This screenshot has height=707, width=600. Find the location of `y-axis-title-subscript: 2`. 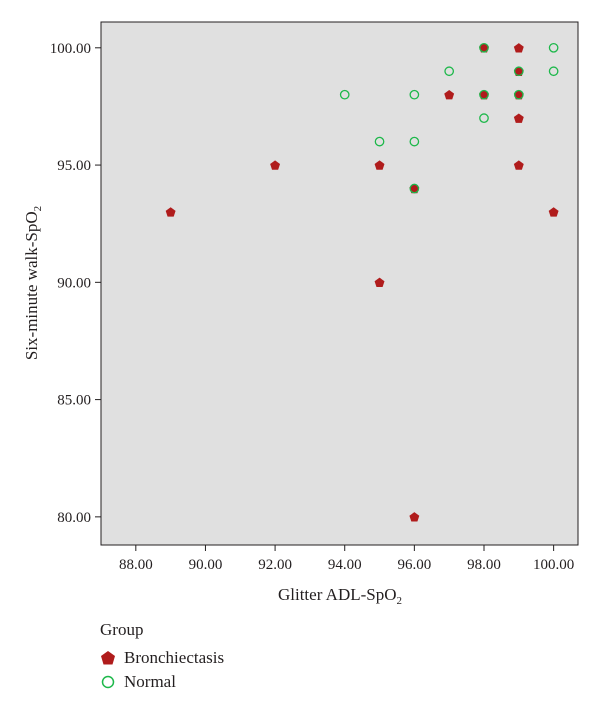

y-axis-title-subscript: 2 is located at coordinates (38, 209).